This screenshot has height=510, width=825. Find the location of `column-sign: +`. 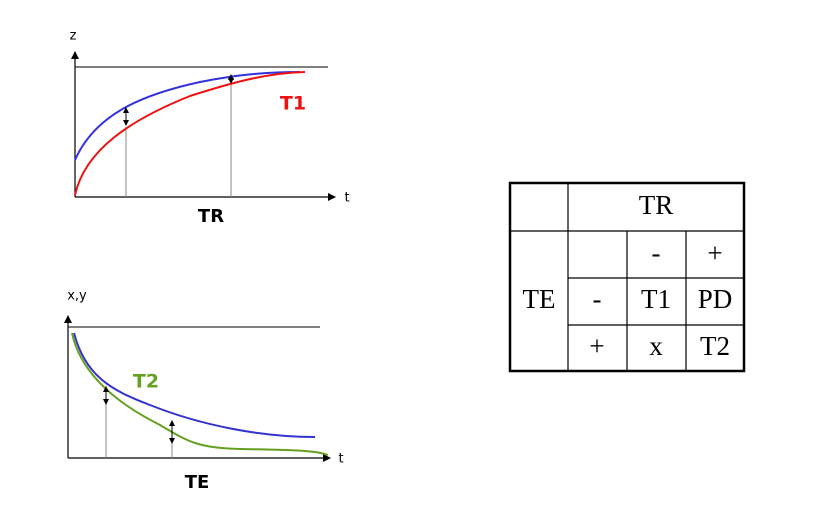

column-sign: + is located at coordinates (714, 253).